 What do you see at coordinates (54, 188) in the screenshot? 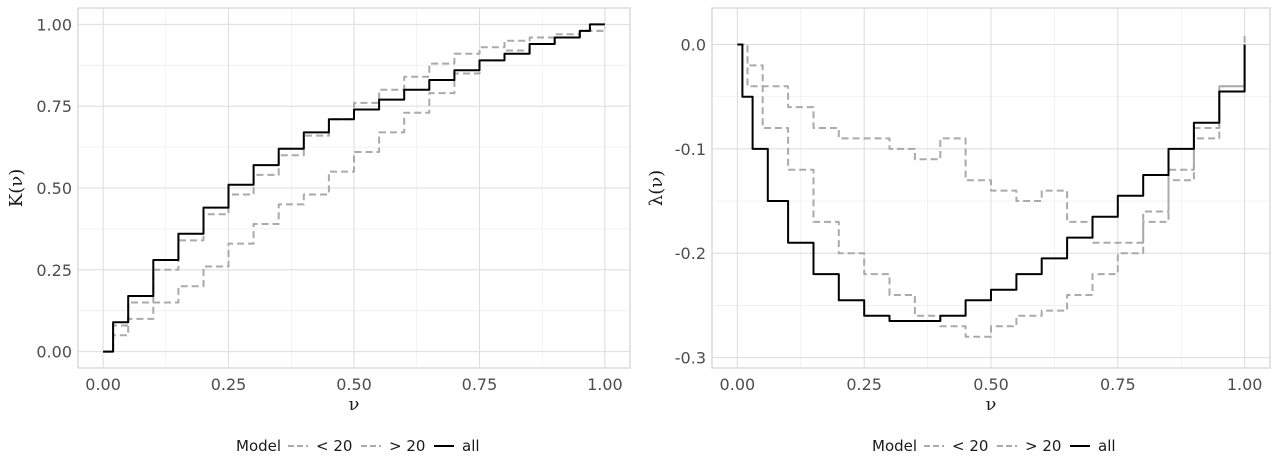
I see `y-tick-label: 0.50` at bounding box center [54, 188].